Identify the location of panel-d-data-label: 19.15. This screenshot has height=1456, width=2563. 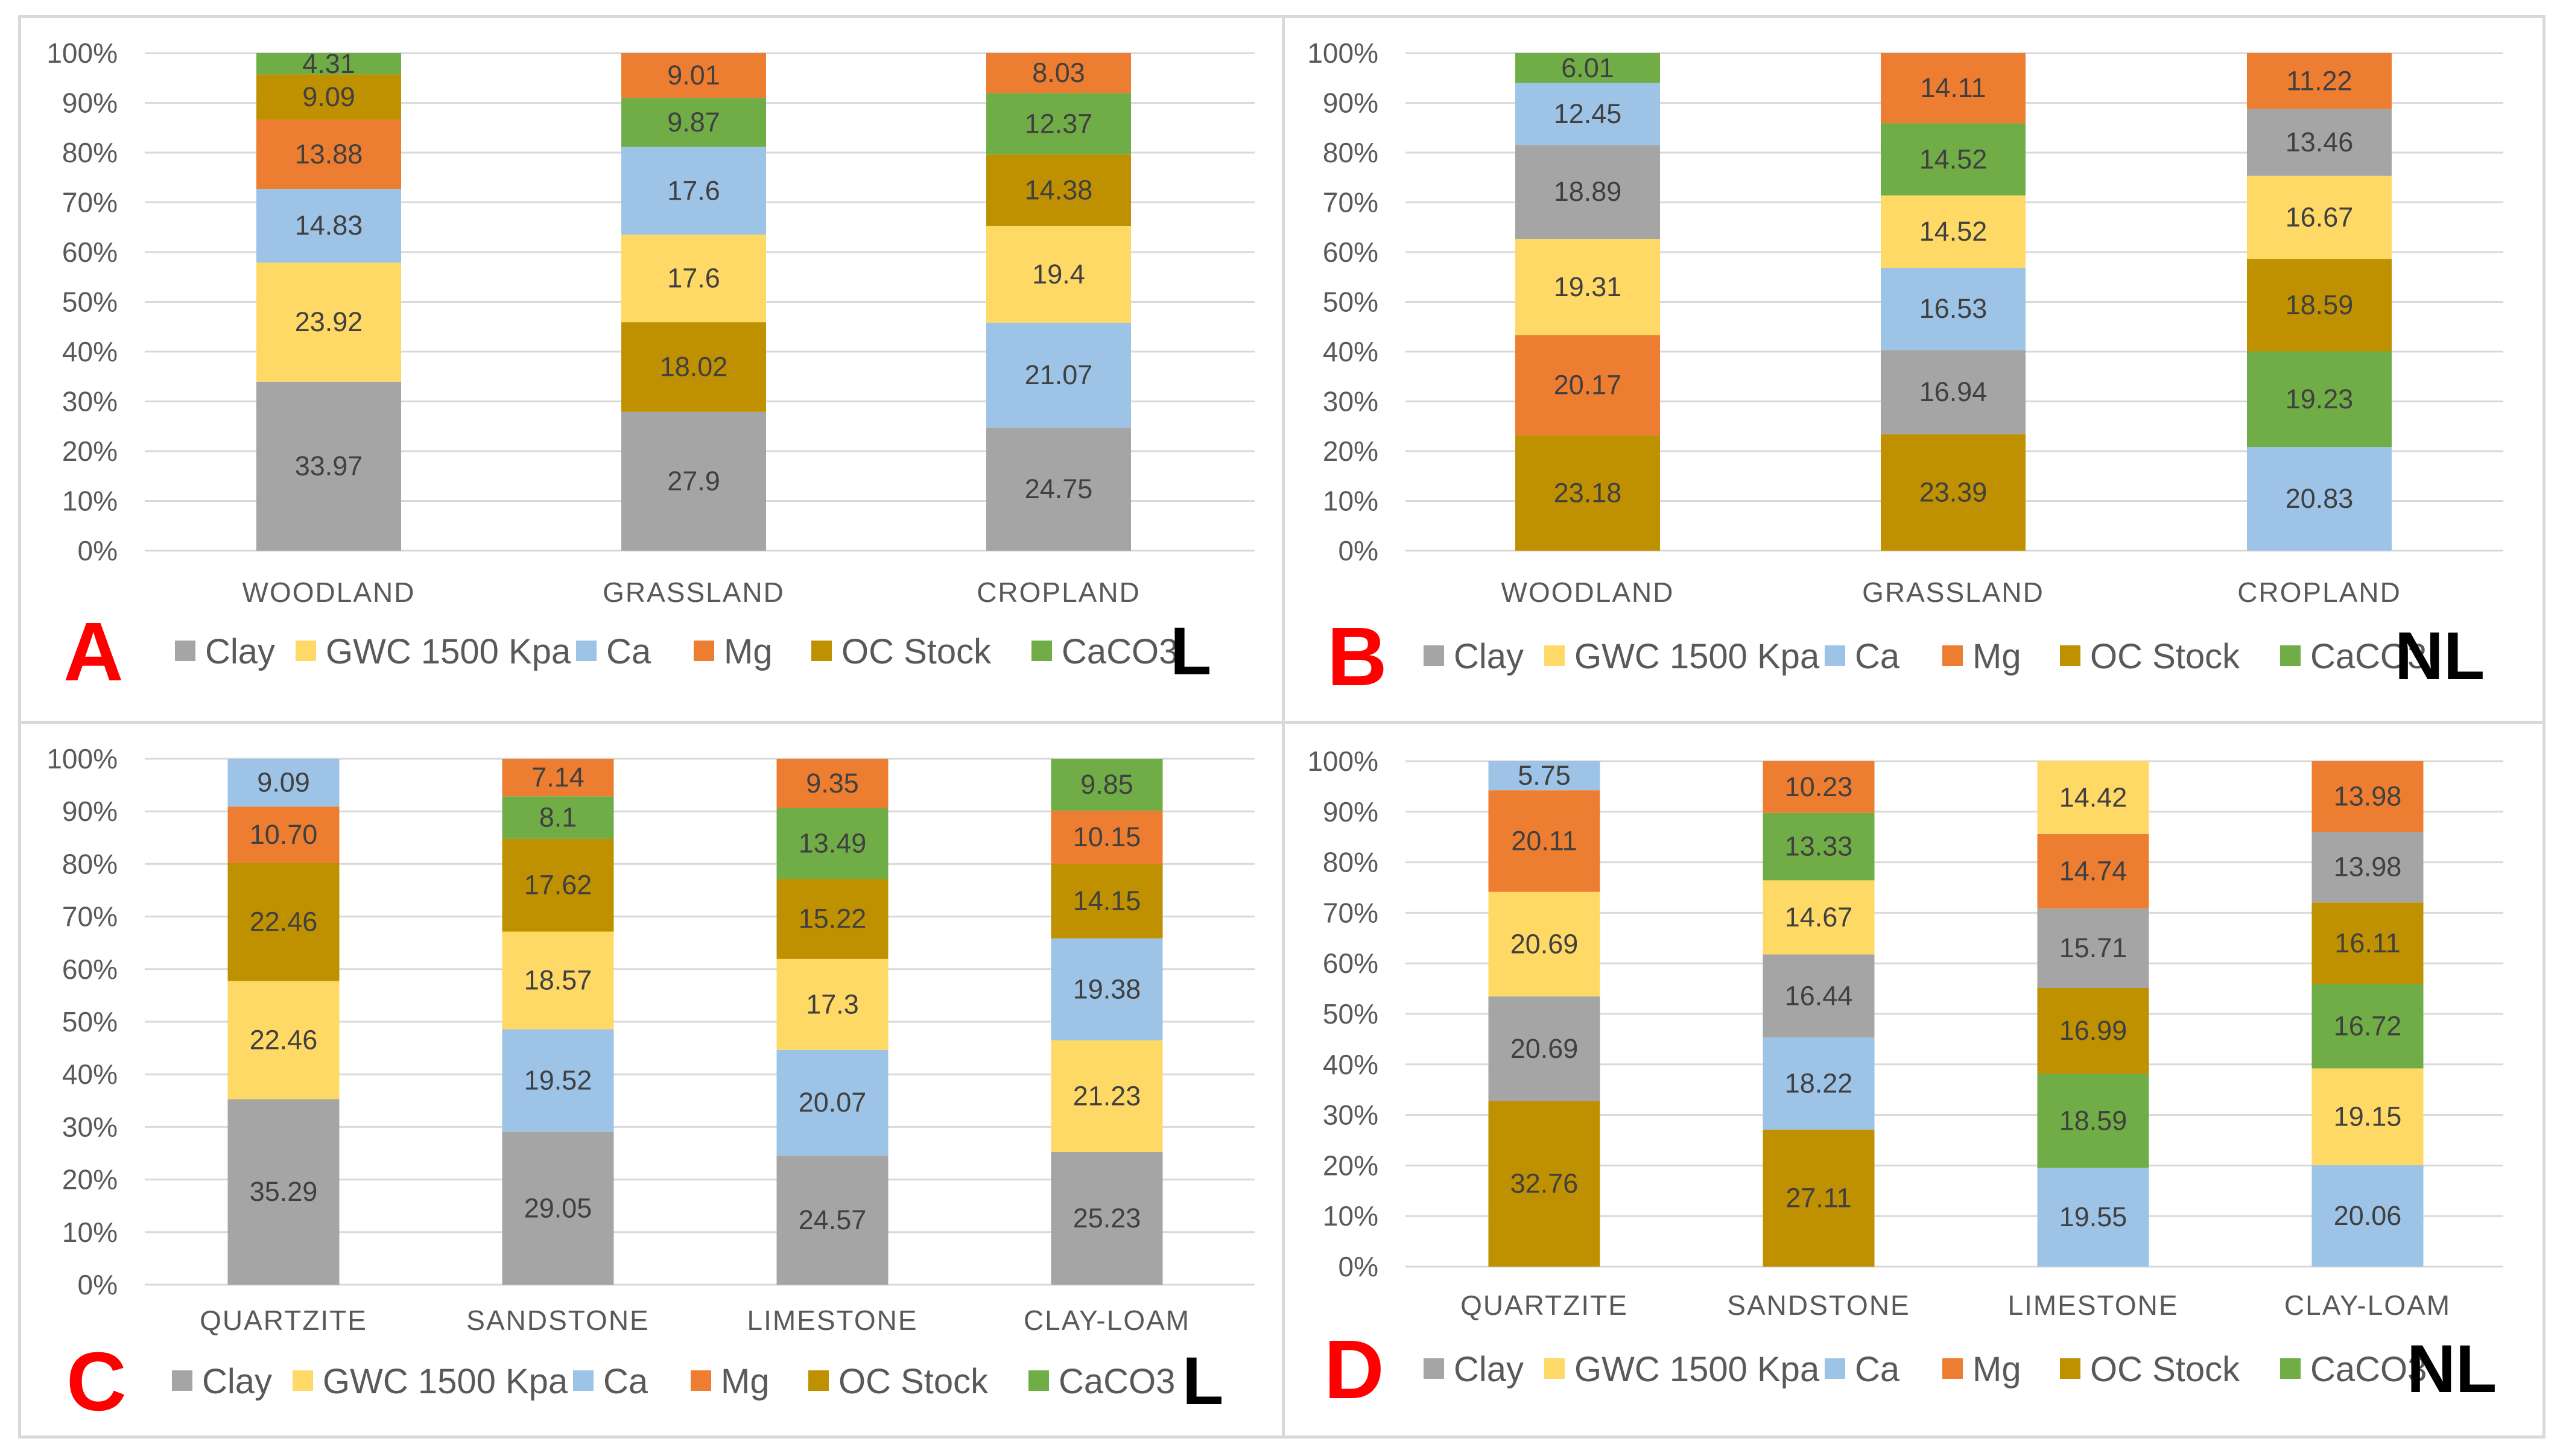
(2368, 1116).